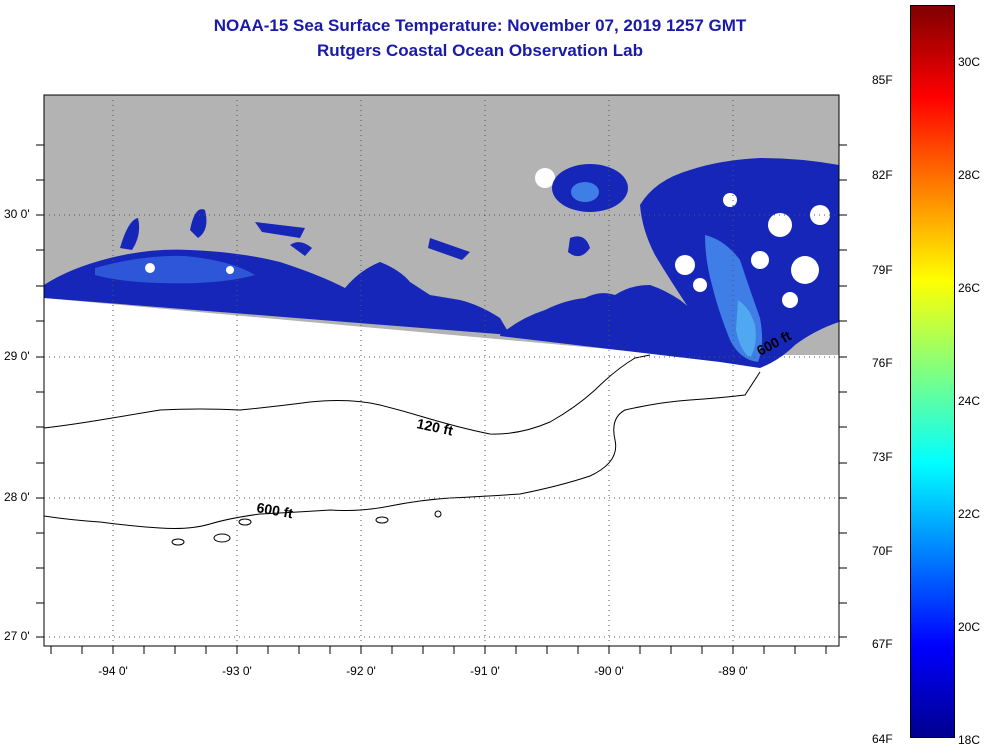 The height and width of the screenshot is (754, 992). What do you see at coordinates (969, 62) in the screenshot?
I see `cb-c-30: 30C` at bounding box center [969, 62].